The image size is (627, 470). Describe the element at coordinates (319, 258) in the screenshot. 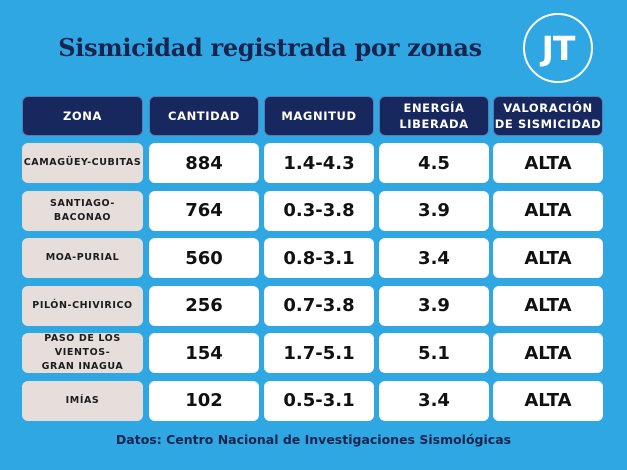

I see `cell-magnitud: 0.8-3.1` at that location.